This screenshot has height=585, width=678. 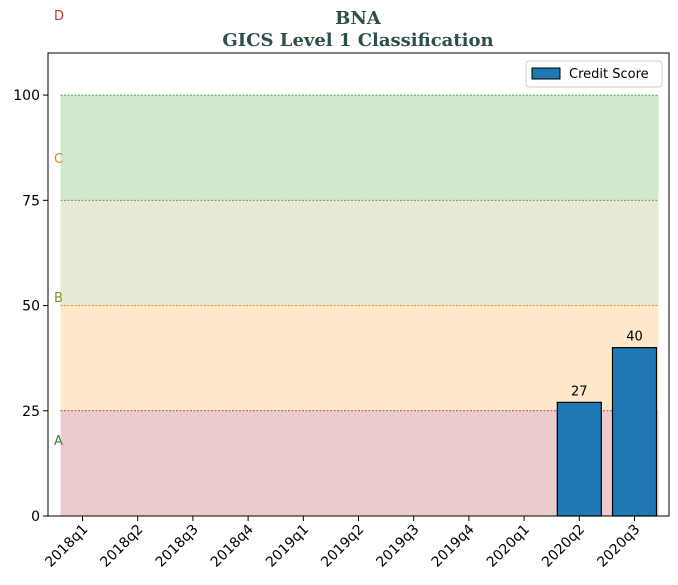 I want to click on band-c-label: C, so click(x=58, y=159).